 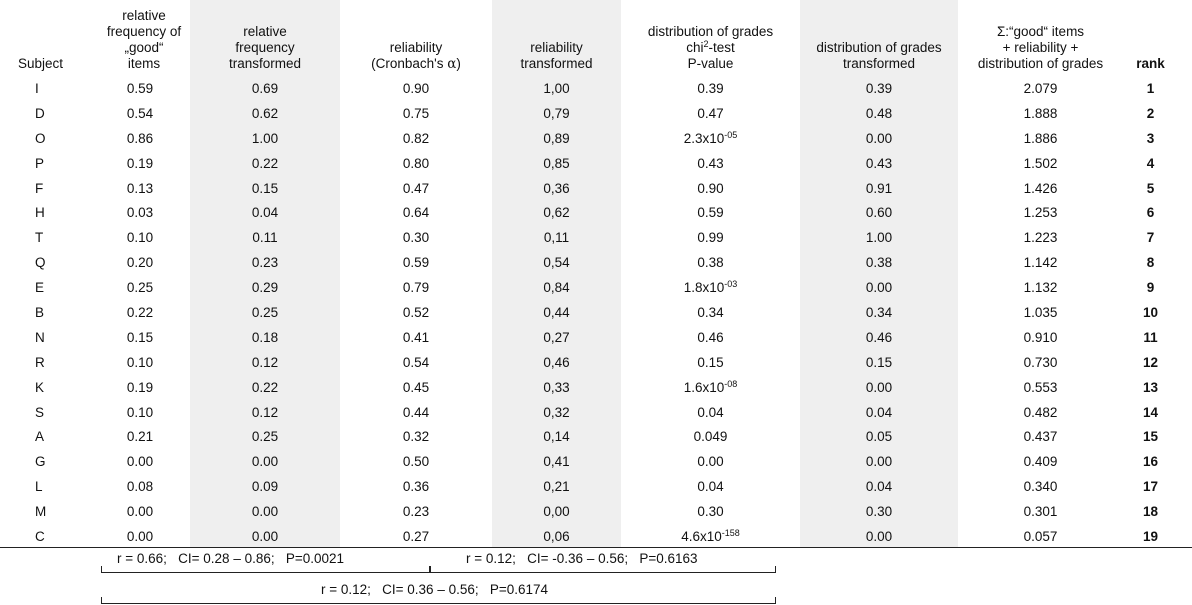 I want to click on cell-rel-freq-transformed-value: 1.00, so click(x=265, y=138).